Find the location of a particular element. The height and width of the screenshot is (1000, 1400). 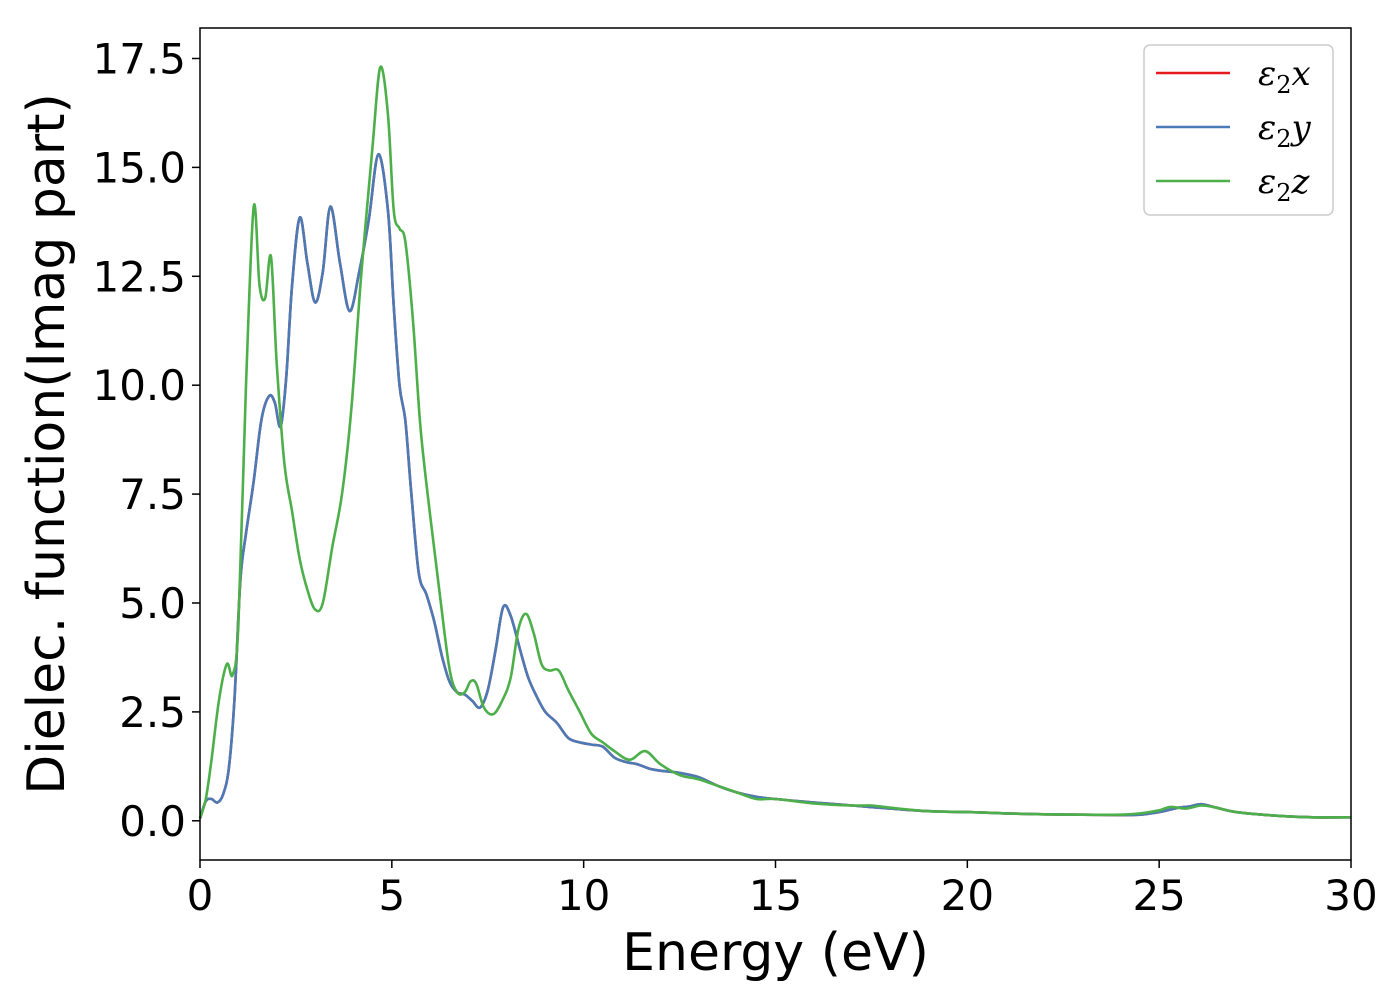

legend-label-3: ε2z is located at coordinates (1284, 184).